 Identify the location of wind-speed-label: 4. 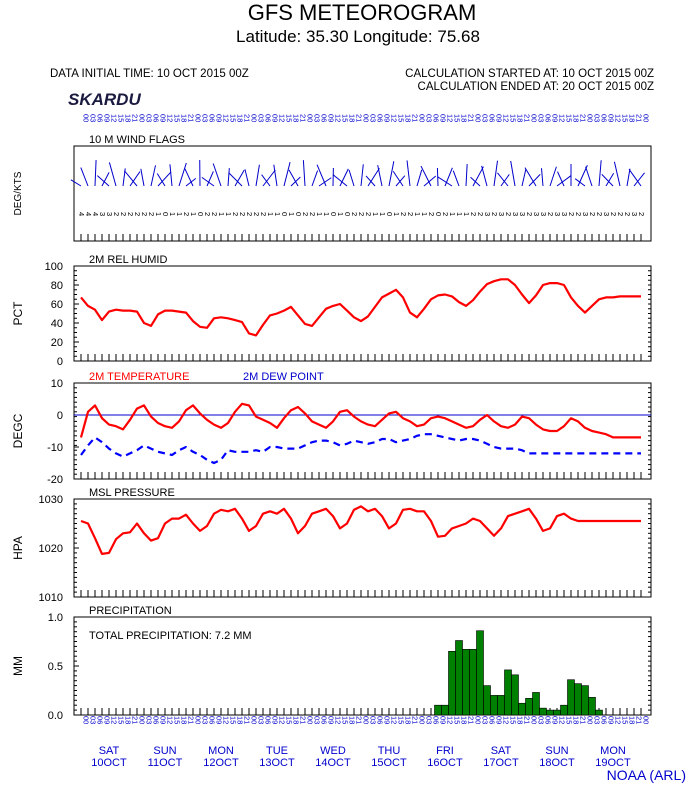
(81, 214).